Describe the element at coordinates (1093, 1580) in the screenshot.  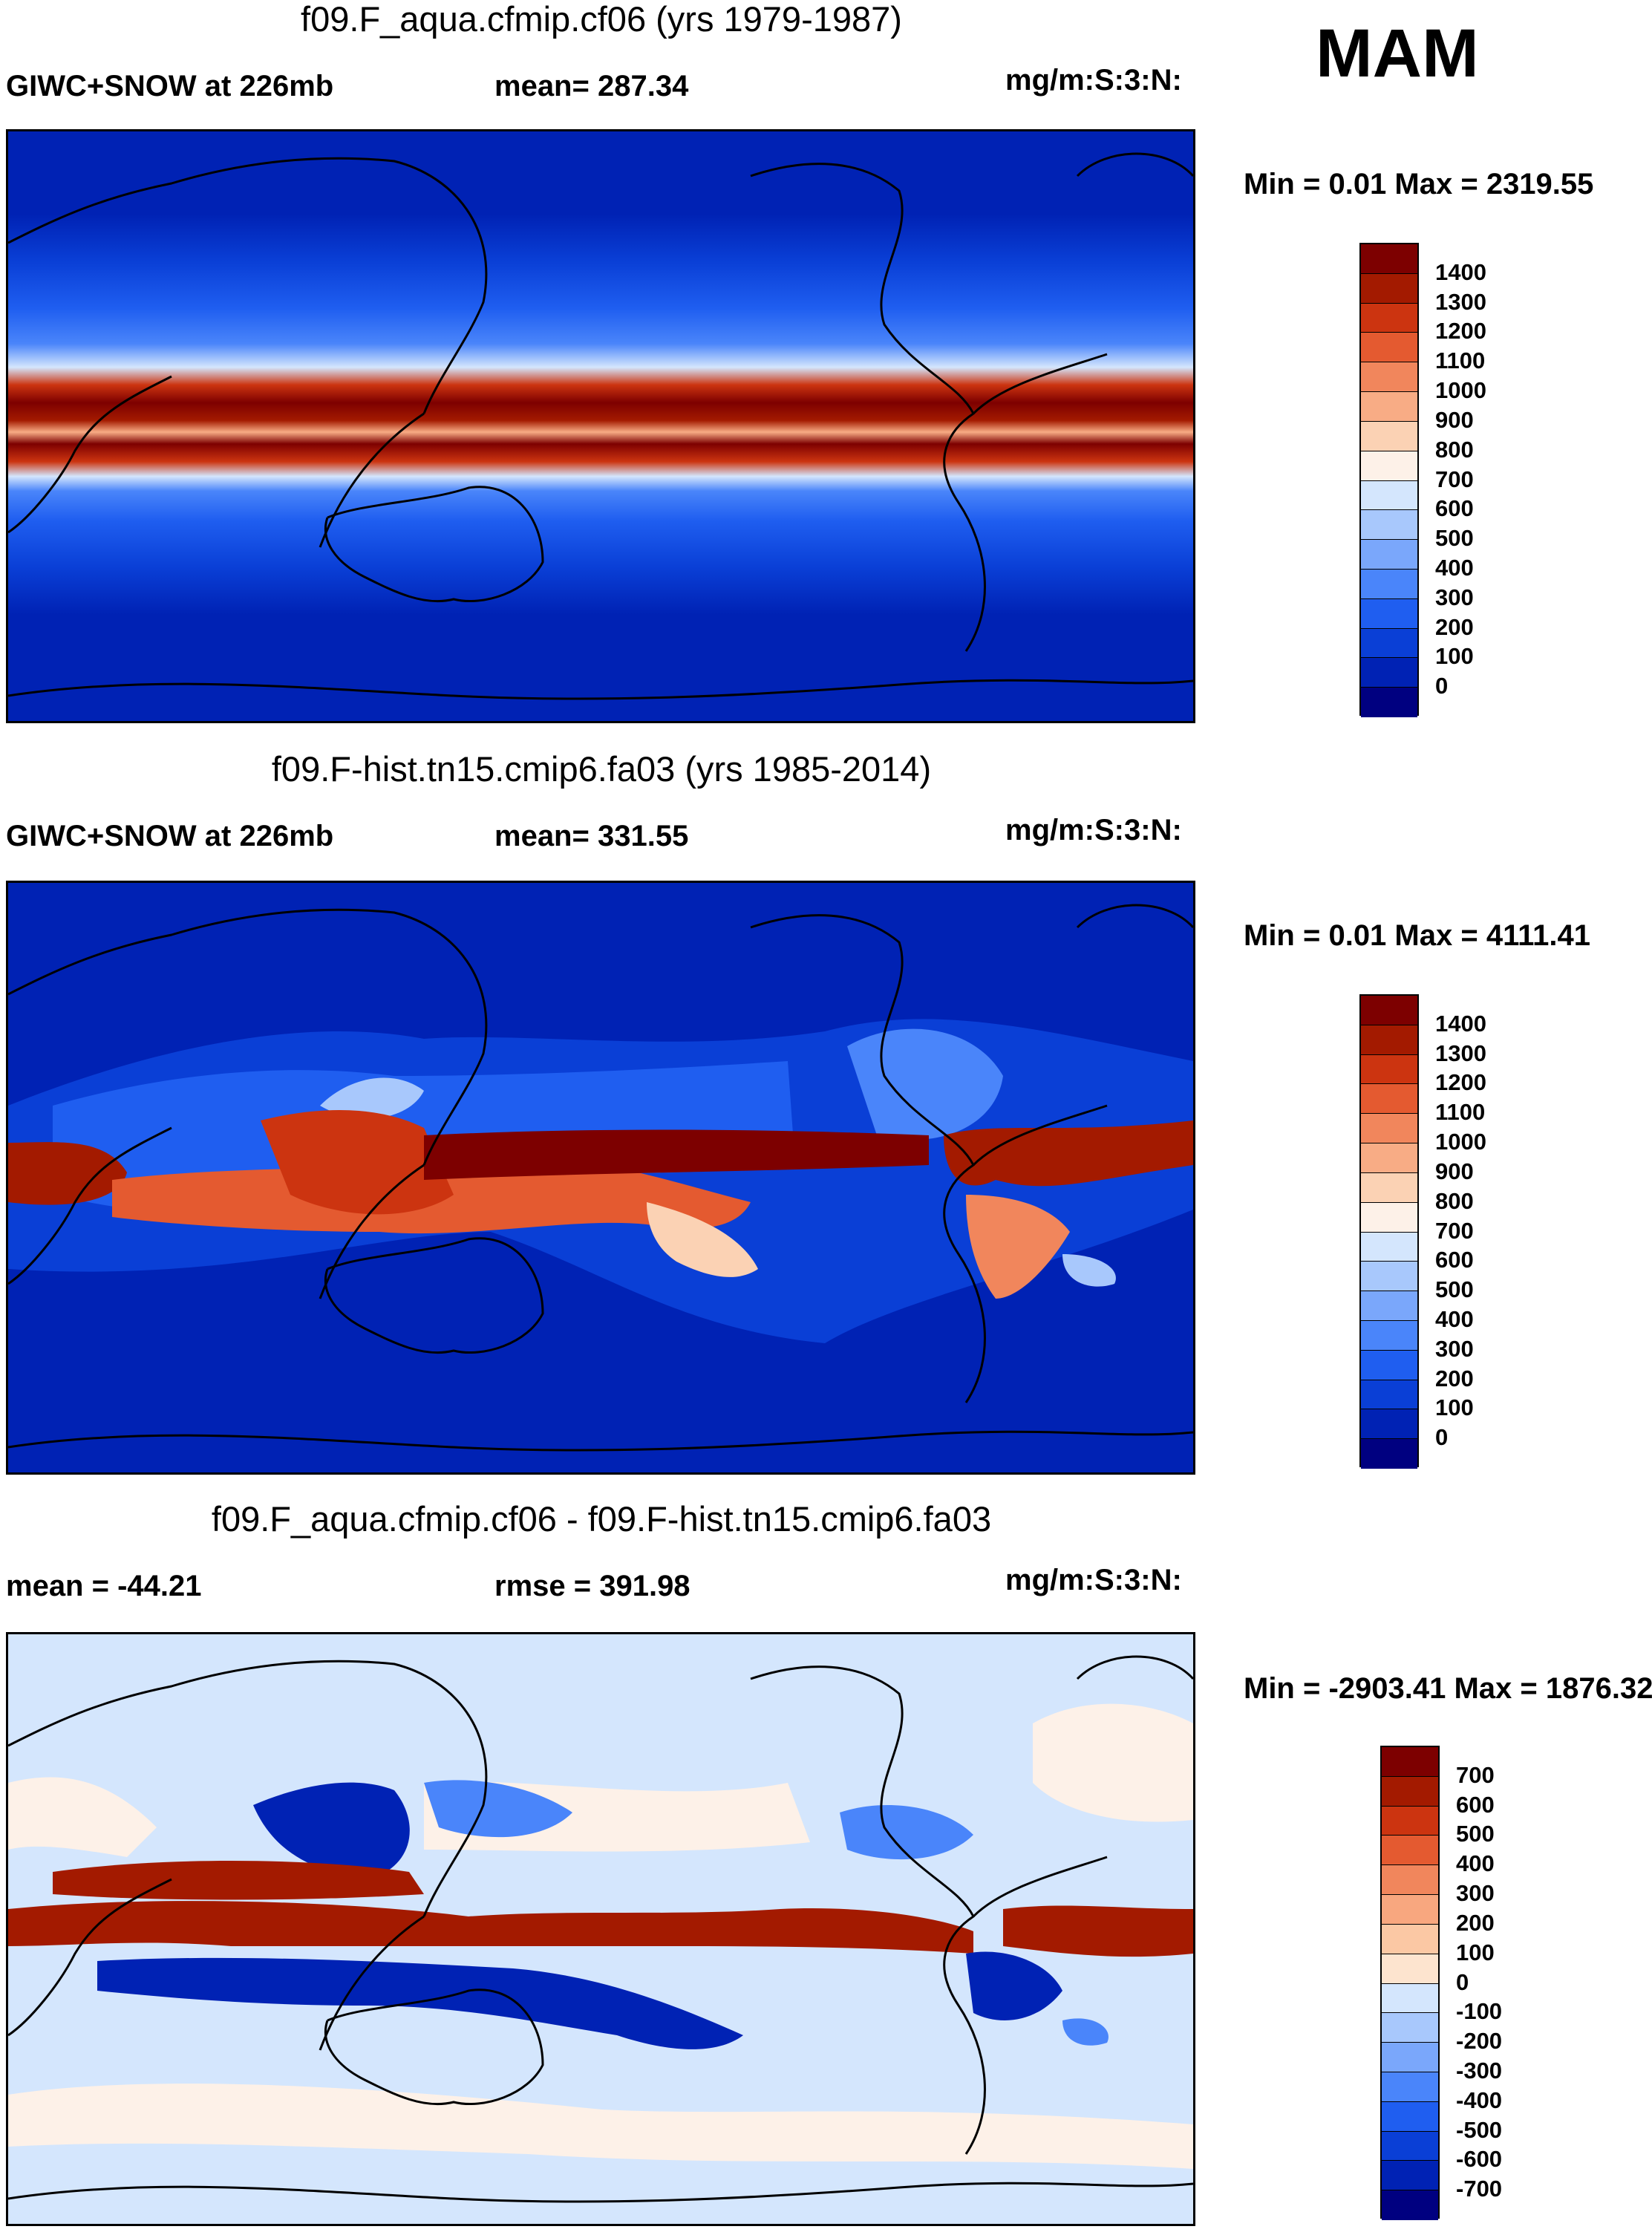
I see `panel-3-units-label: mg/m:S:3:N:` at that location.